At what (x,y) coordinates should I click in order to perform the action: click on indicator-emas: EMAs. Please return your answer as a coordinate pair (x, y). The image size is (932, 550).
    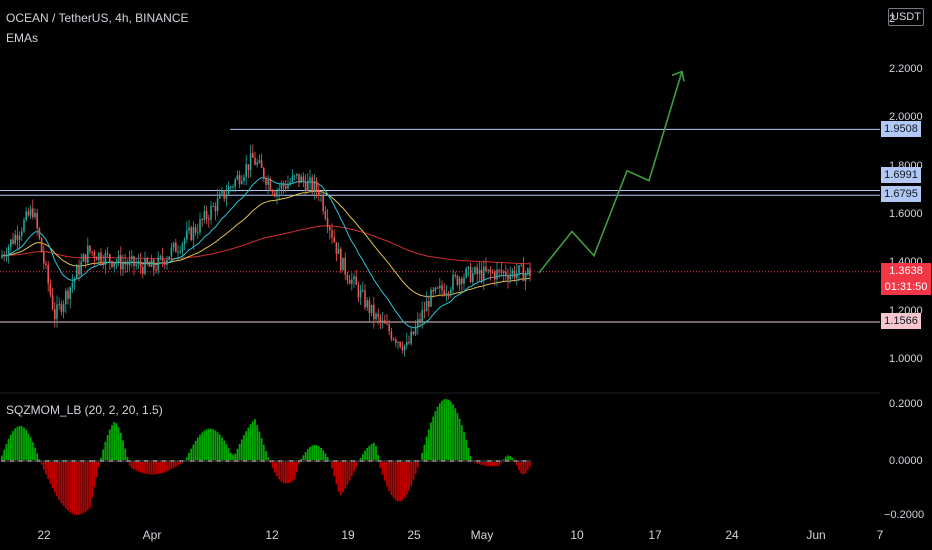
    Looking at the image, I should click on (22, 38).